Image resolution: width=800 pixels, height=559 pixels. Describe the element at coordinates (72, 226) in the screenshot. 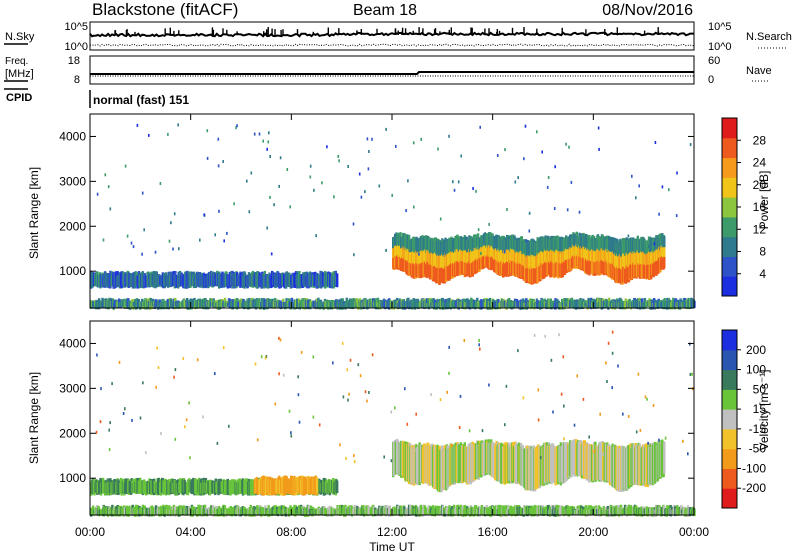

I see `y-tick-label: 2000` at that location.